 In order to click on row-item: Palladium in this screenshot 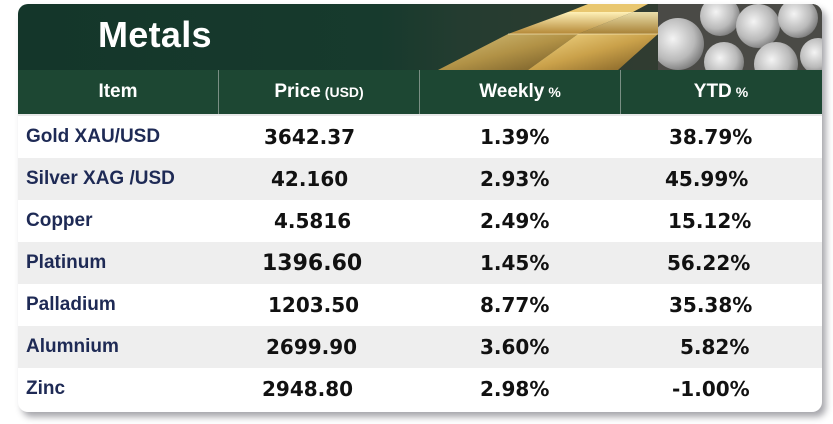, I will do `click(71, 304)`.